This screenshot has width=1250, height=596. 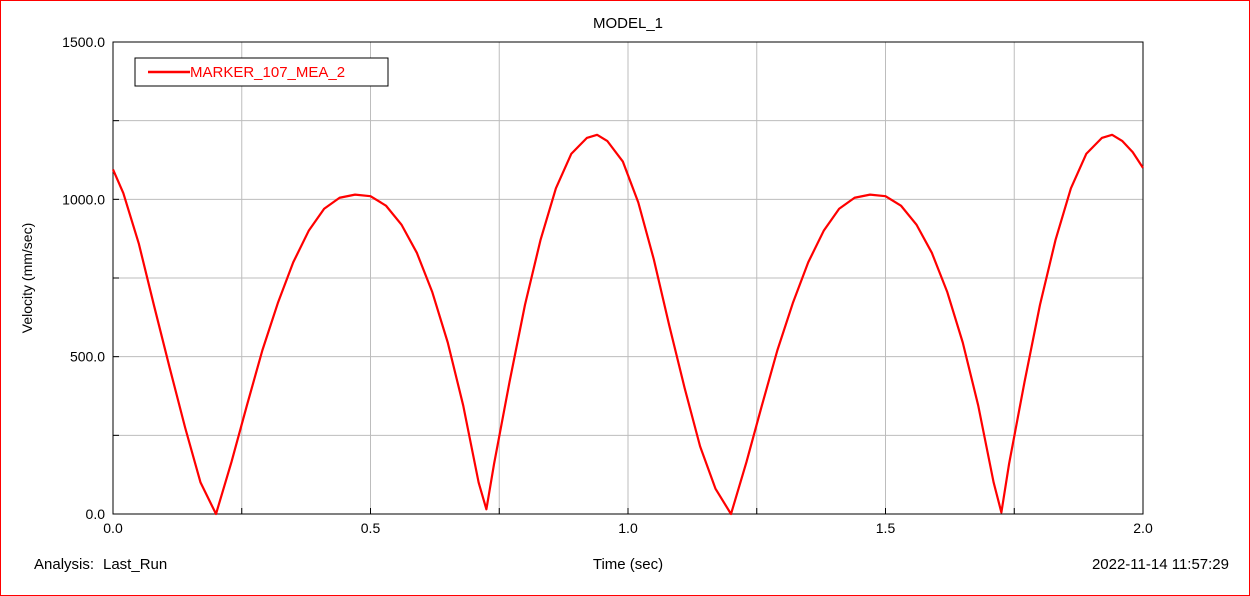 What do you see at coordinates (628, 564) in the screenshot?
I see `x-axis-label: Time (sec)` at bounding box center [628, 564].